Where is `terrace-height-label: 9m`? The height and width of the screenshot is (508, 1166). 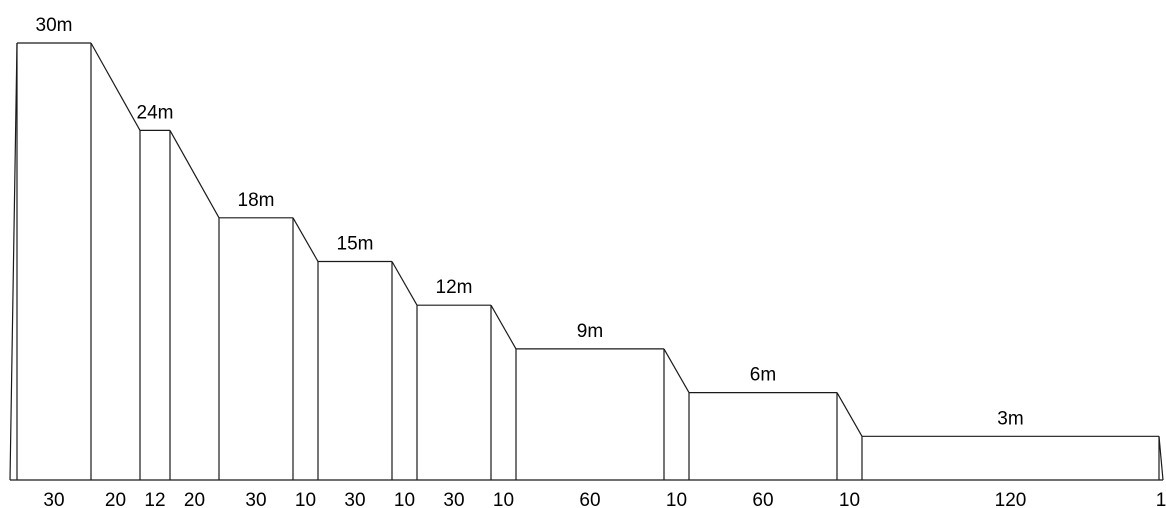
terrace-height-label: 9m is located at coordinates (590, 331).